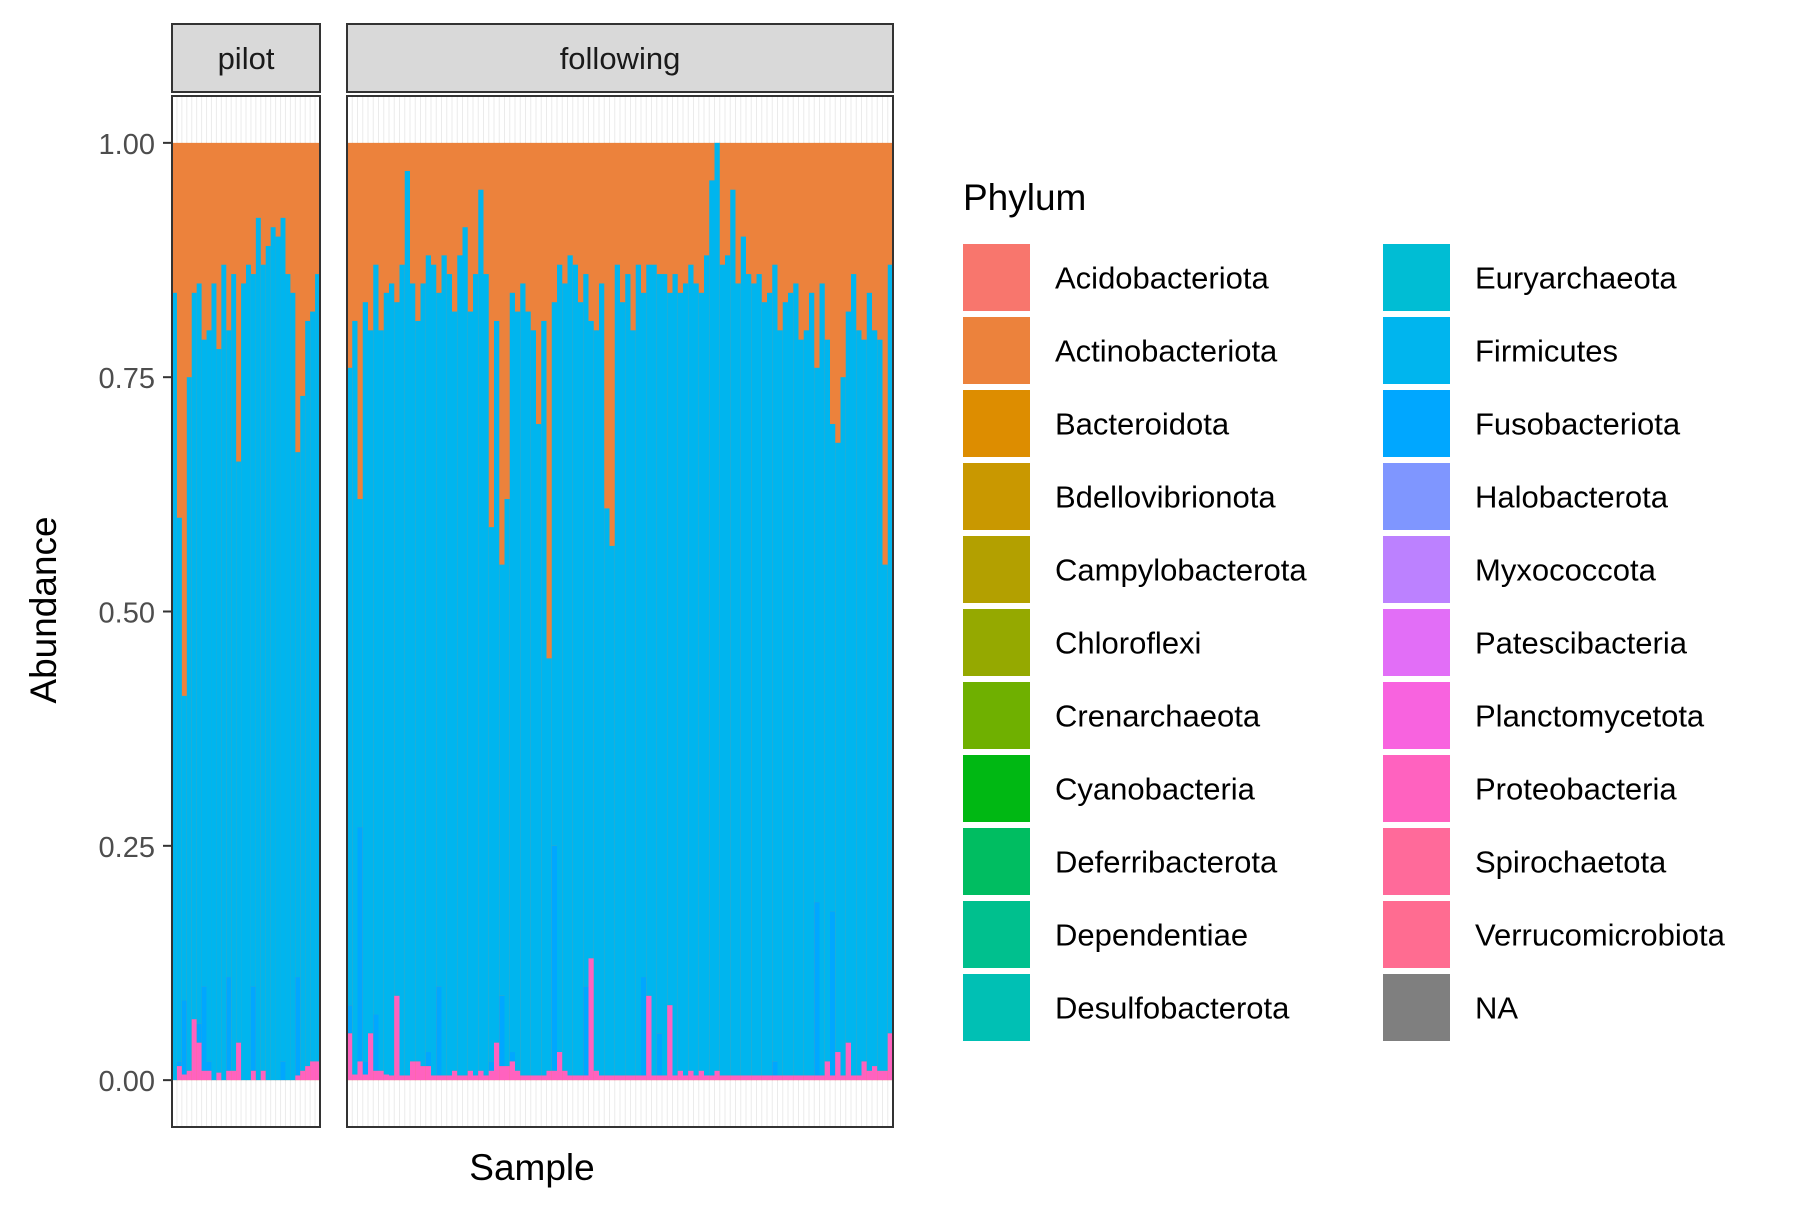  Describe the element at coordinates (1181, 570) in the screenshot. I see `legend-label: Campylobacterota` at that location.